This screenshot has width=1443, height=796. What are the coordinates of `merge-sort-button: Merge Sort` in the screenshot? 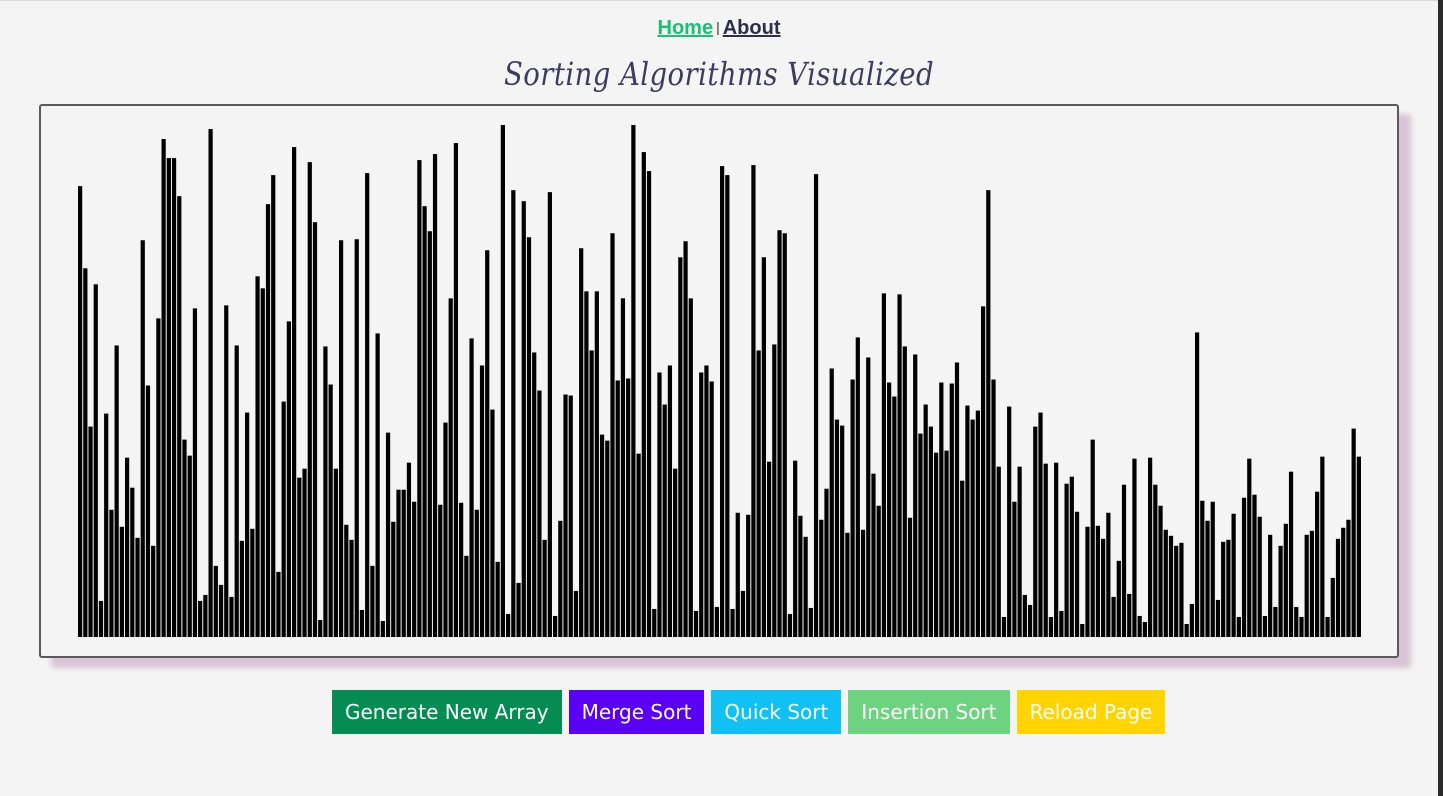 It's located at (636, 712).